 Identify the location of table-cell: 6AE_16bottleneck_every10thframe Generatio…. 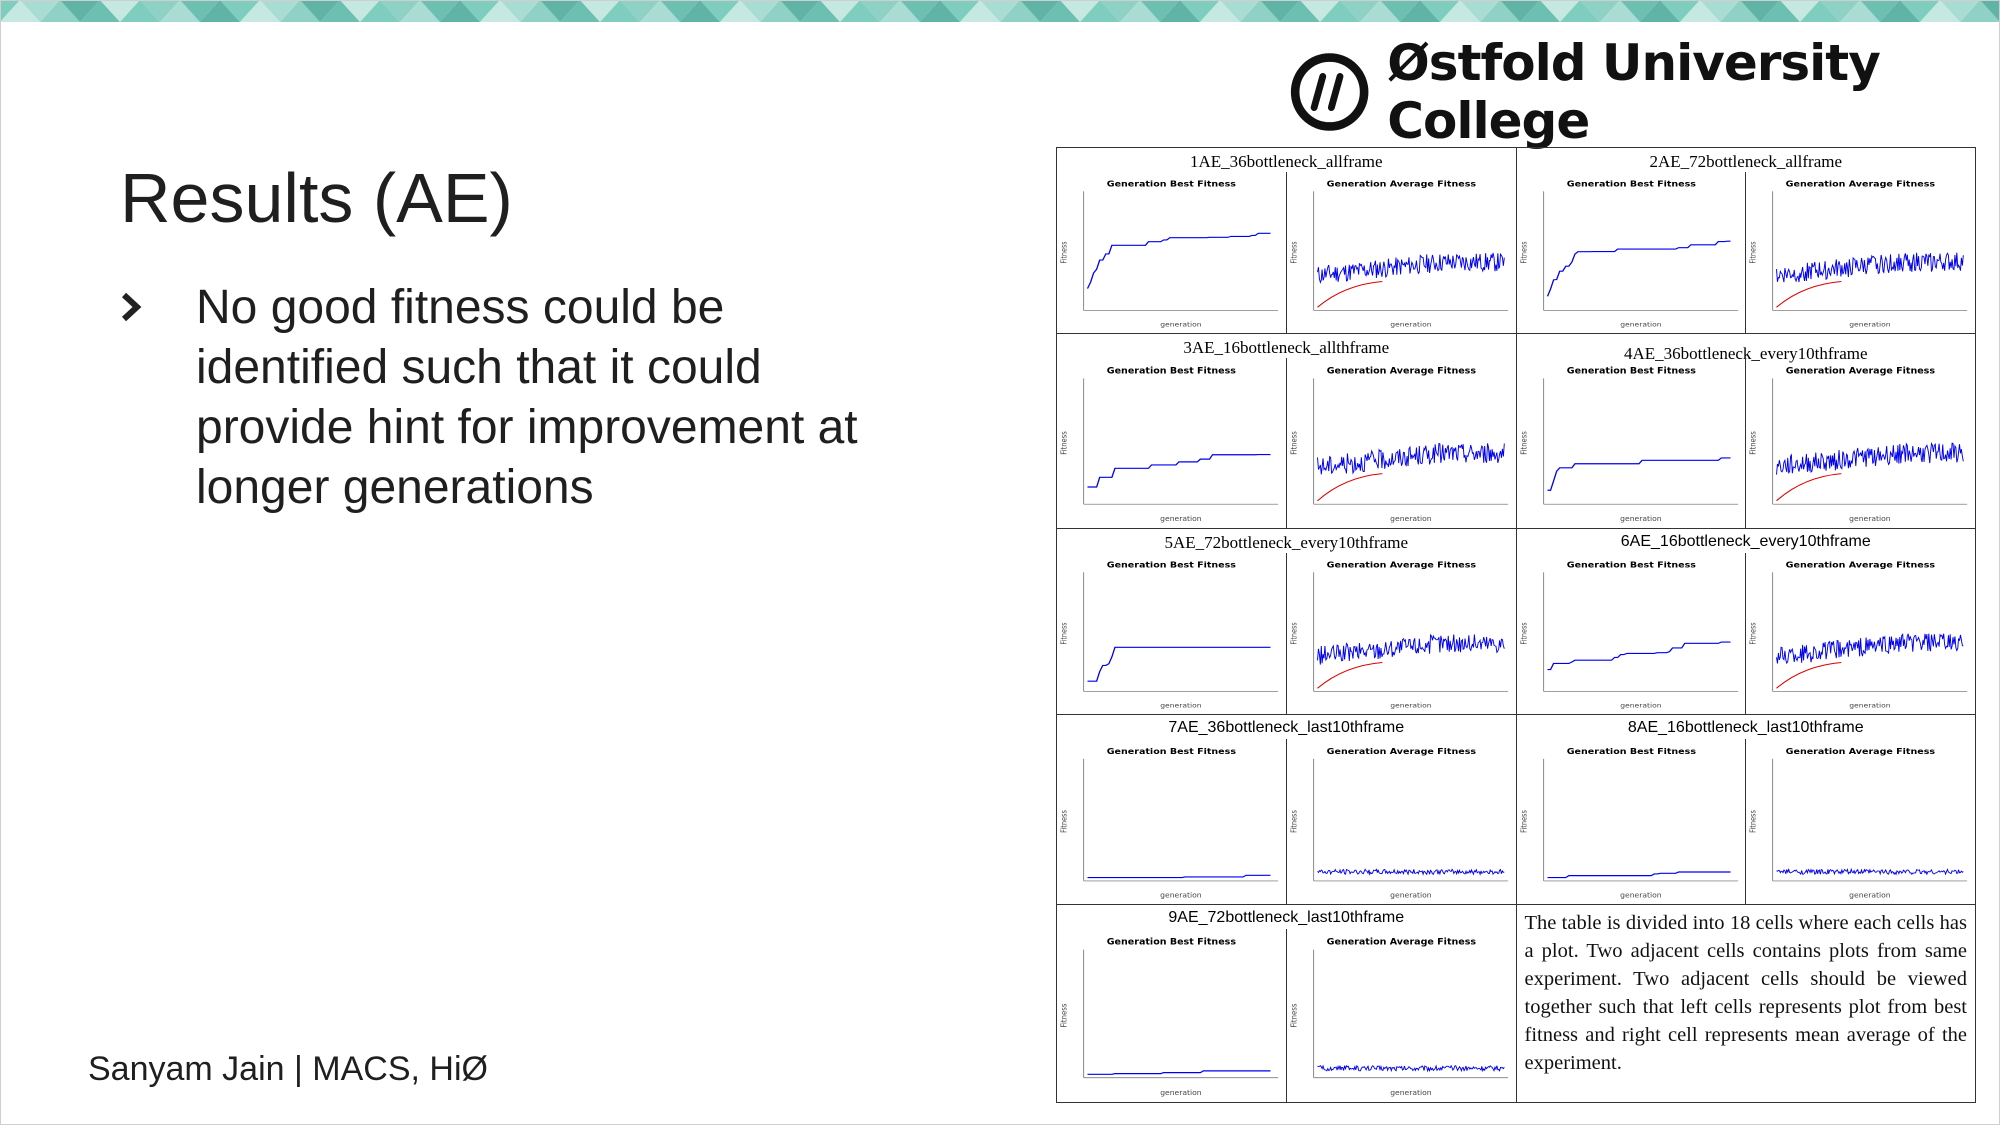
(1745, 621).